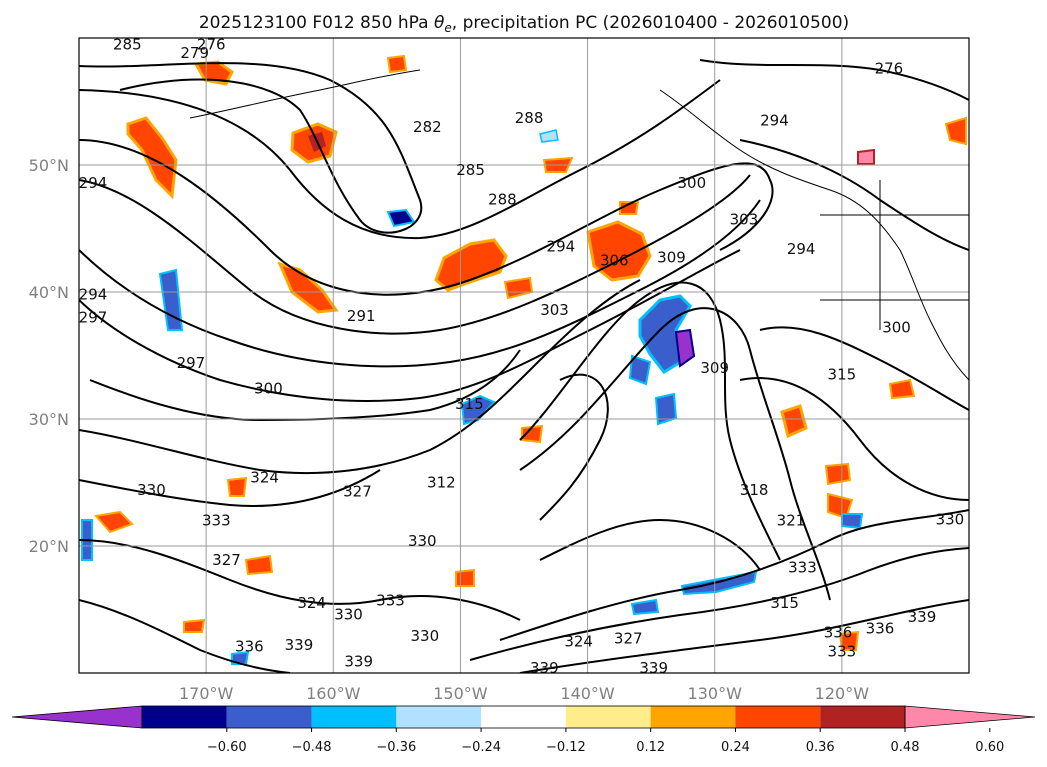  I want to click on colorbar-outline, so click(523, 717).